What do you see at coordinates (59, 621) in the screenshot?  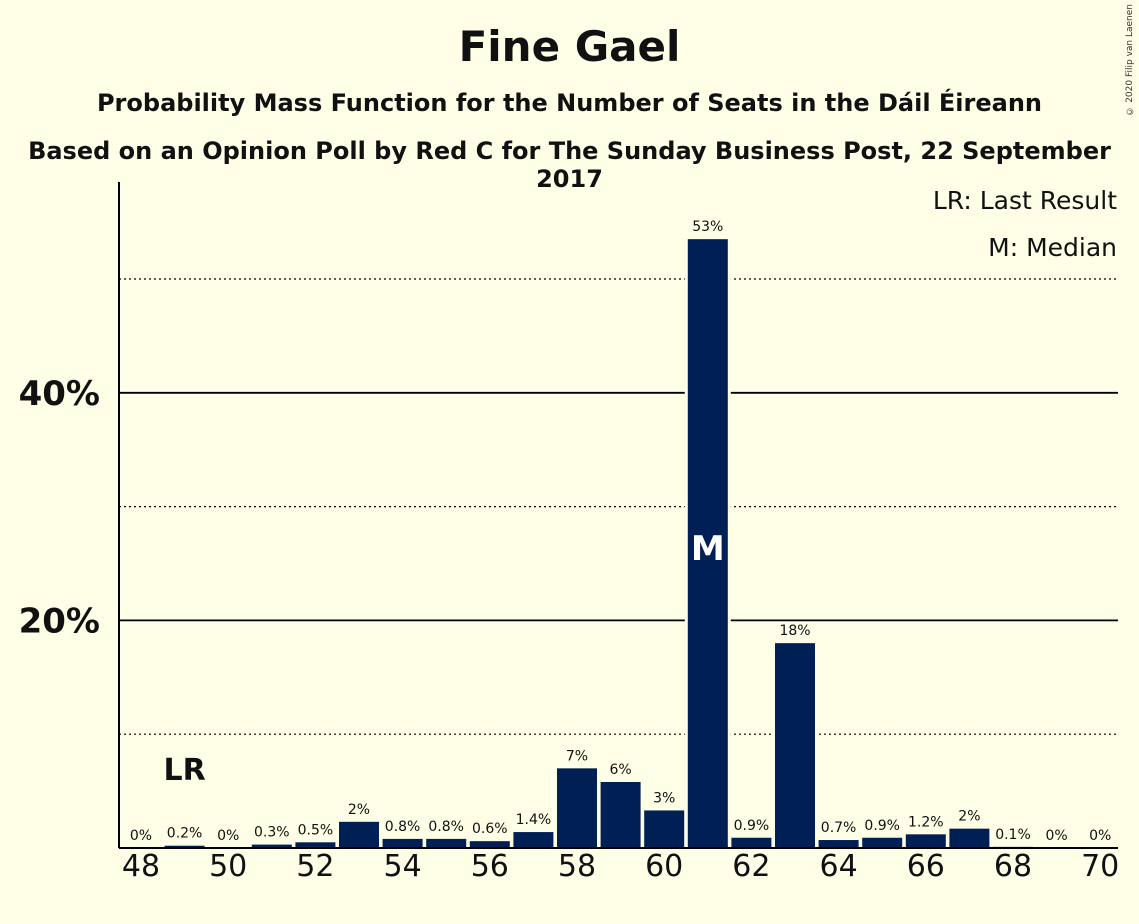 I see `y-tick-label: 20%` at bounding box center [59, 621].